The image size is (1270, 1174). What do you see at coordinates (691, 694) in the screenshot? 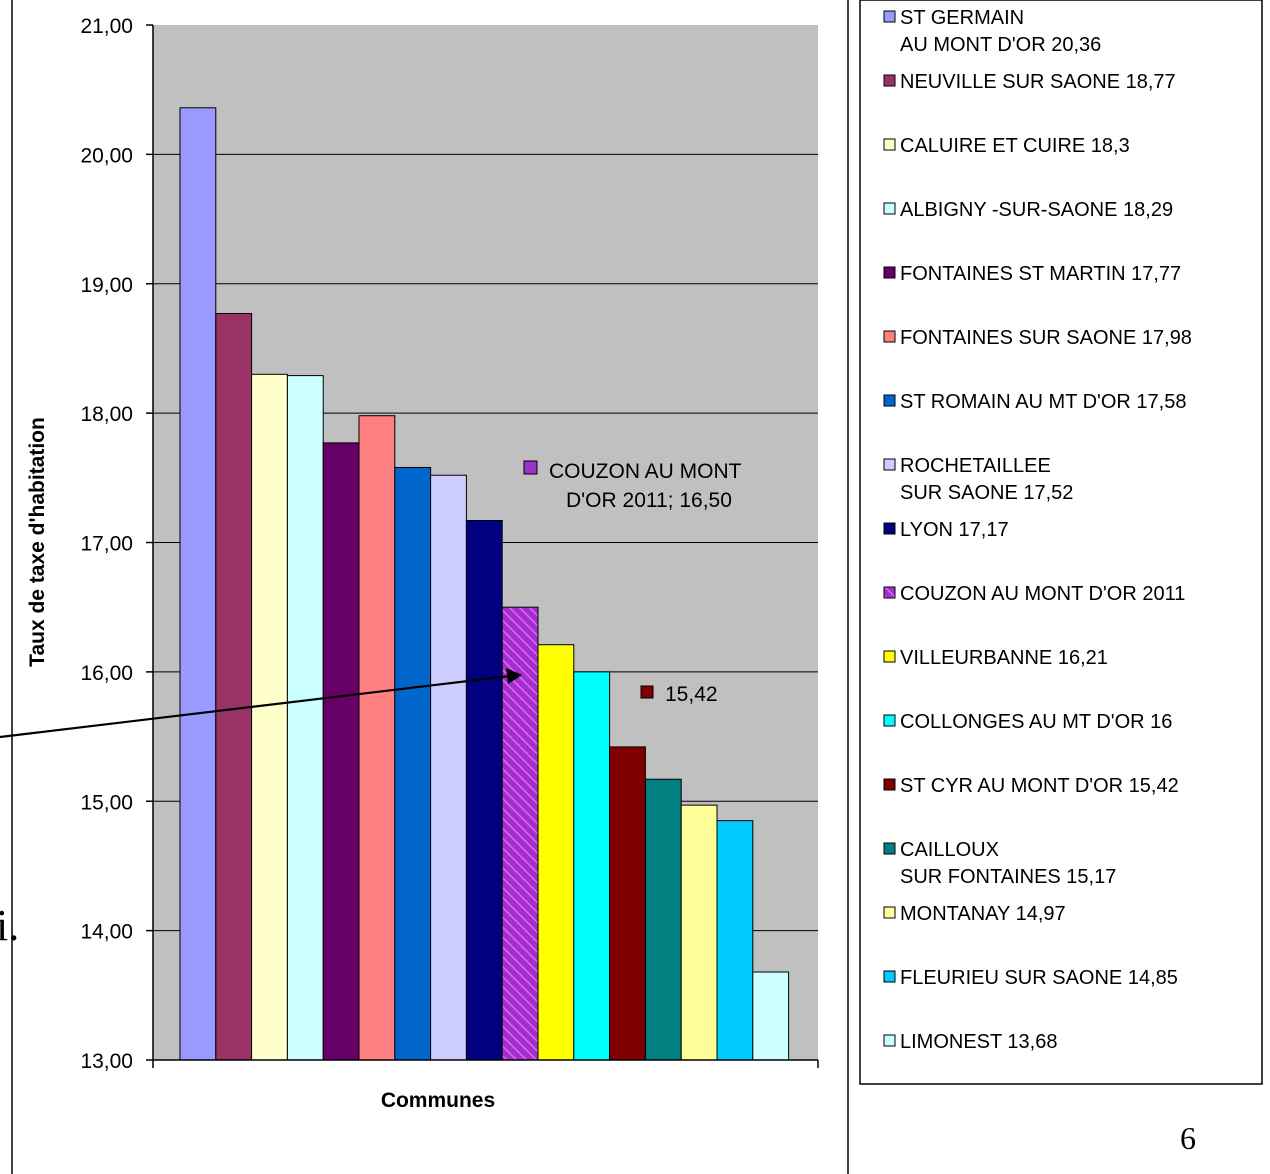
I see `annotation-label: 15,42` at bounding box center [691, 694].